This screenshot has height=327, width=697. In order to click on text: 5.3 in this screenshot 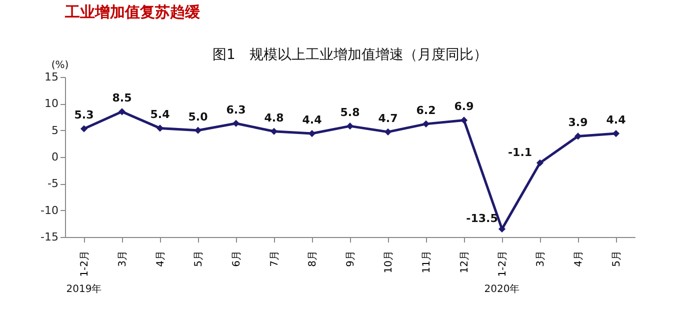, I will do `click(84, 115)`.